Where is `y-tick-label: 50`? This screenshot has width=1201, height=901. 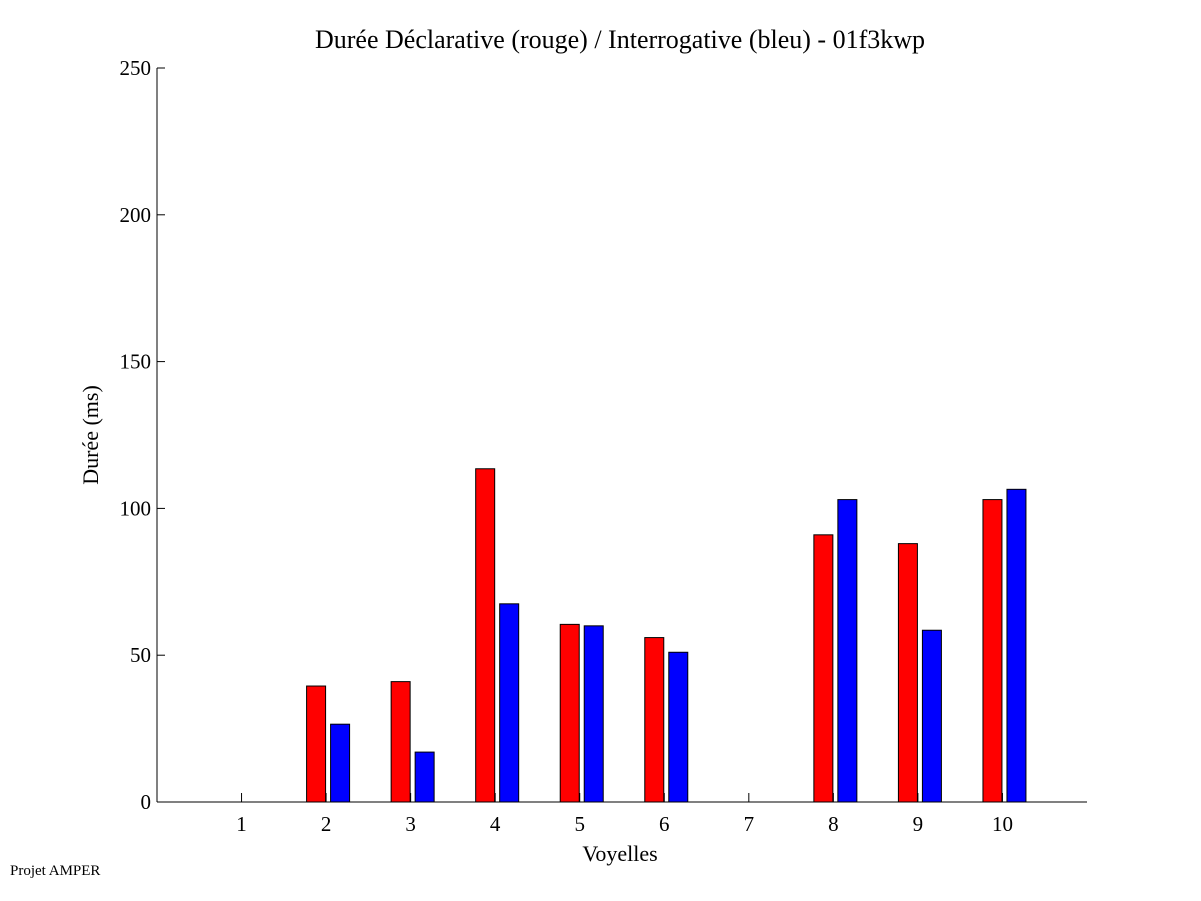
y-tick-label: 50 is located at coordinates (140, 655).